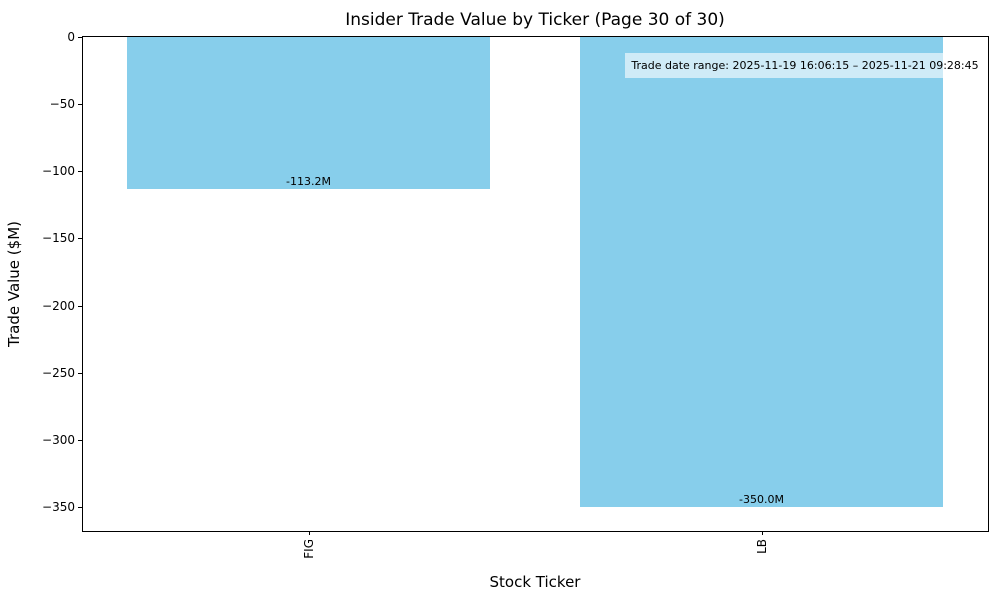 This screenshot has height=600, width=1000. Describe the element at coordinates (761, 500) in the screenshot. I see `bar-value-label: -350.0M` at that location.